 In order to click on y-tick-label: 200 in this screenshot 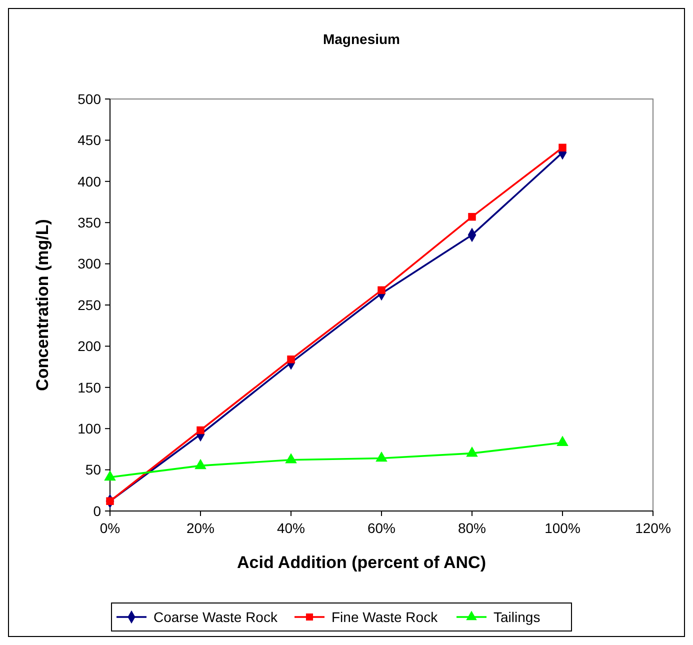, I will do `click(90, 346)`.